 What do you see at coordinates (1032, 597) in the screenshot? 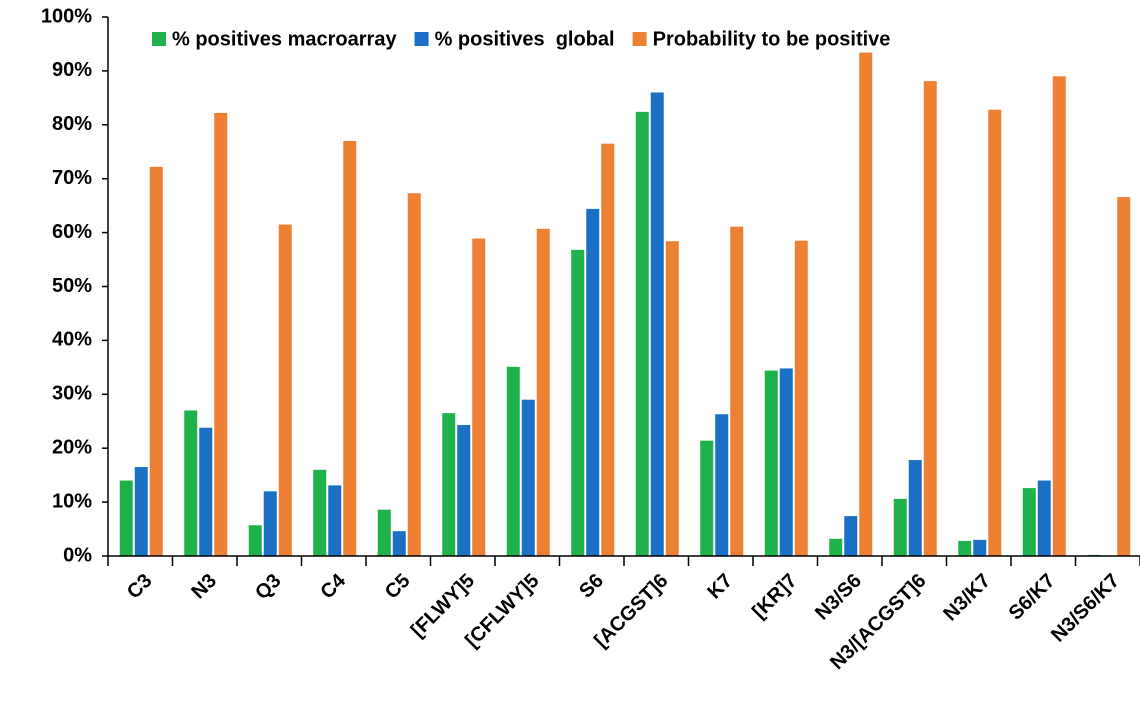
I see `x-tick-label: S6/K7` at bounding box center [1032, 597].